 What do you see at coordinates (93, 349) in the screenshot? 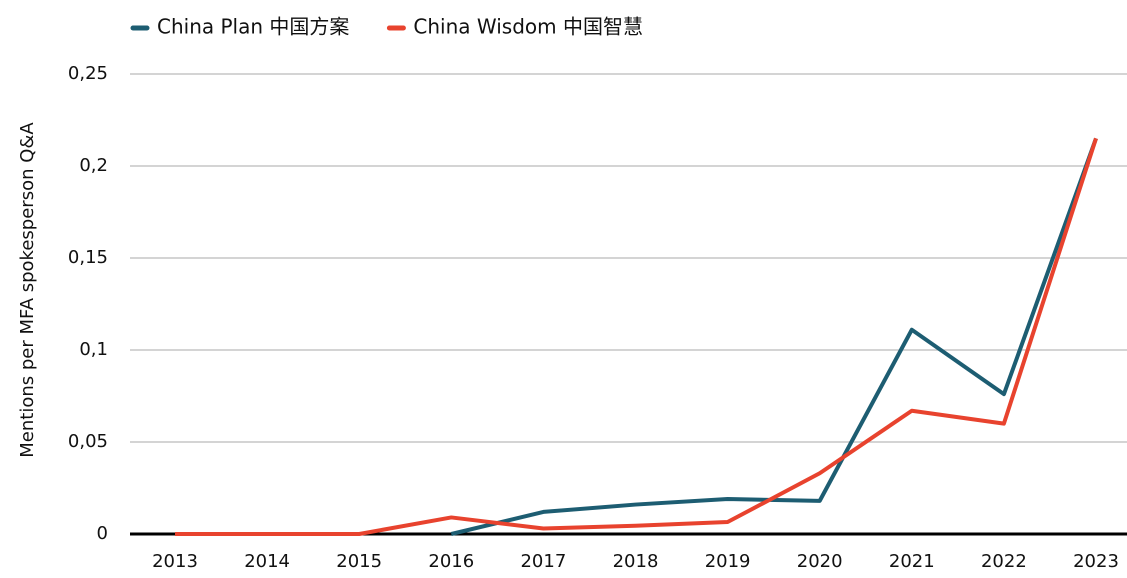
I see `y-tick-label: 0,1` at bounding box center [93, 349].